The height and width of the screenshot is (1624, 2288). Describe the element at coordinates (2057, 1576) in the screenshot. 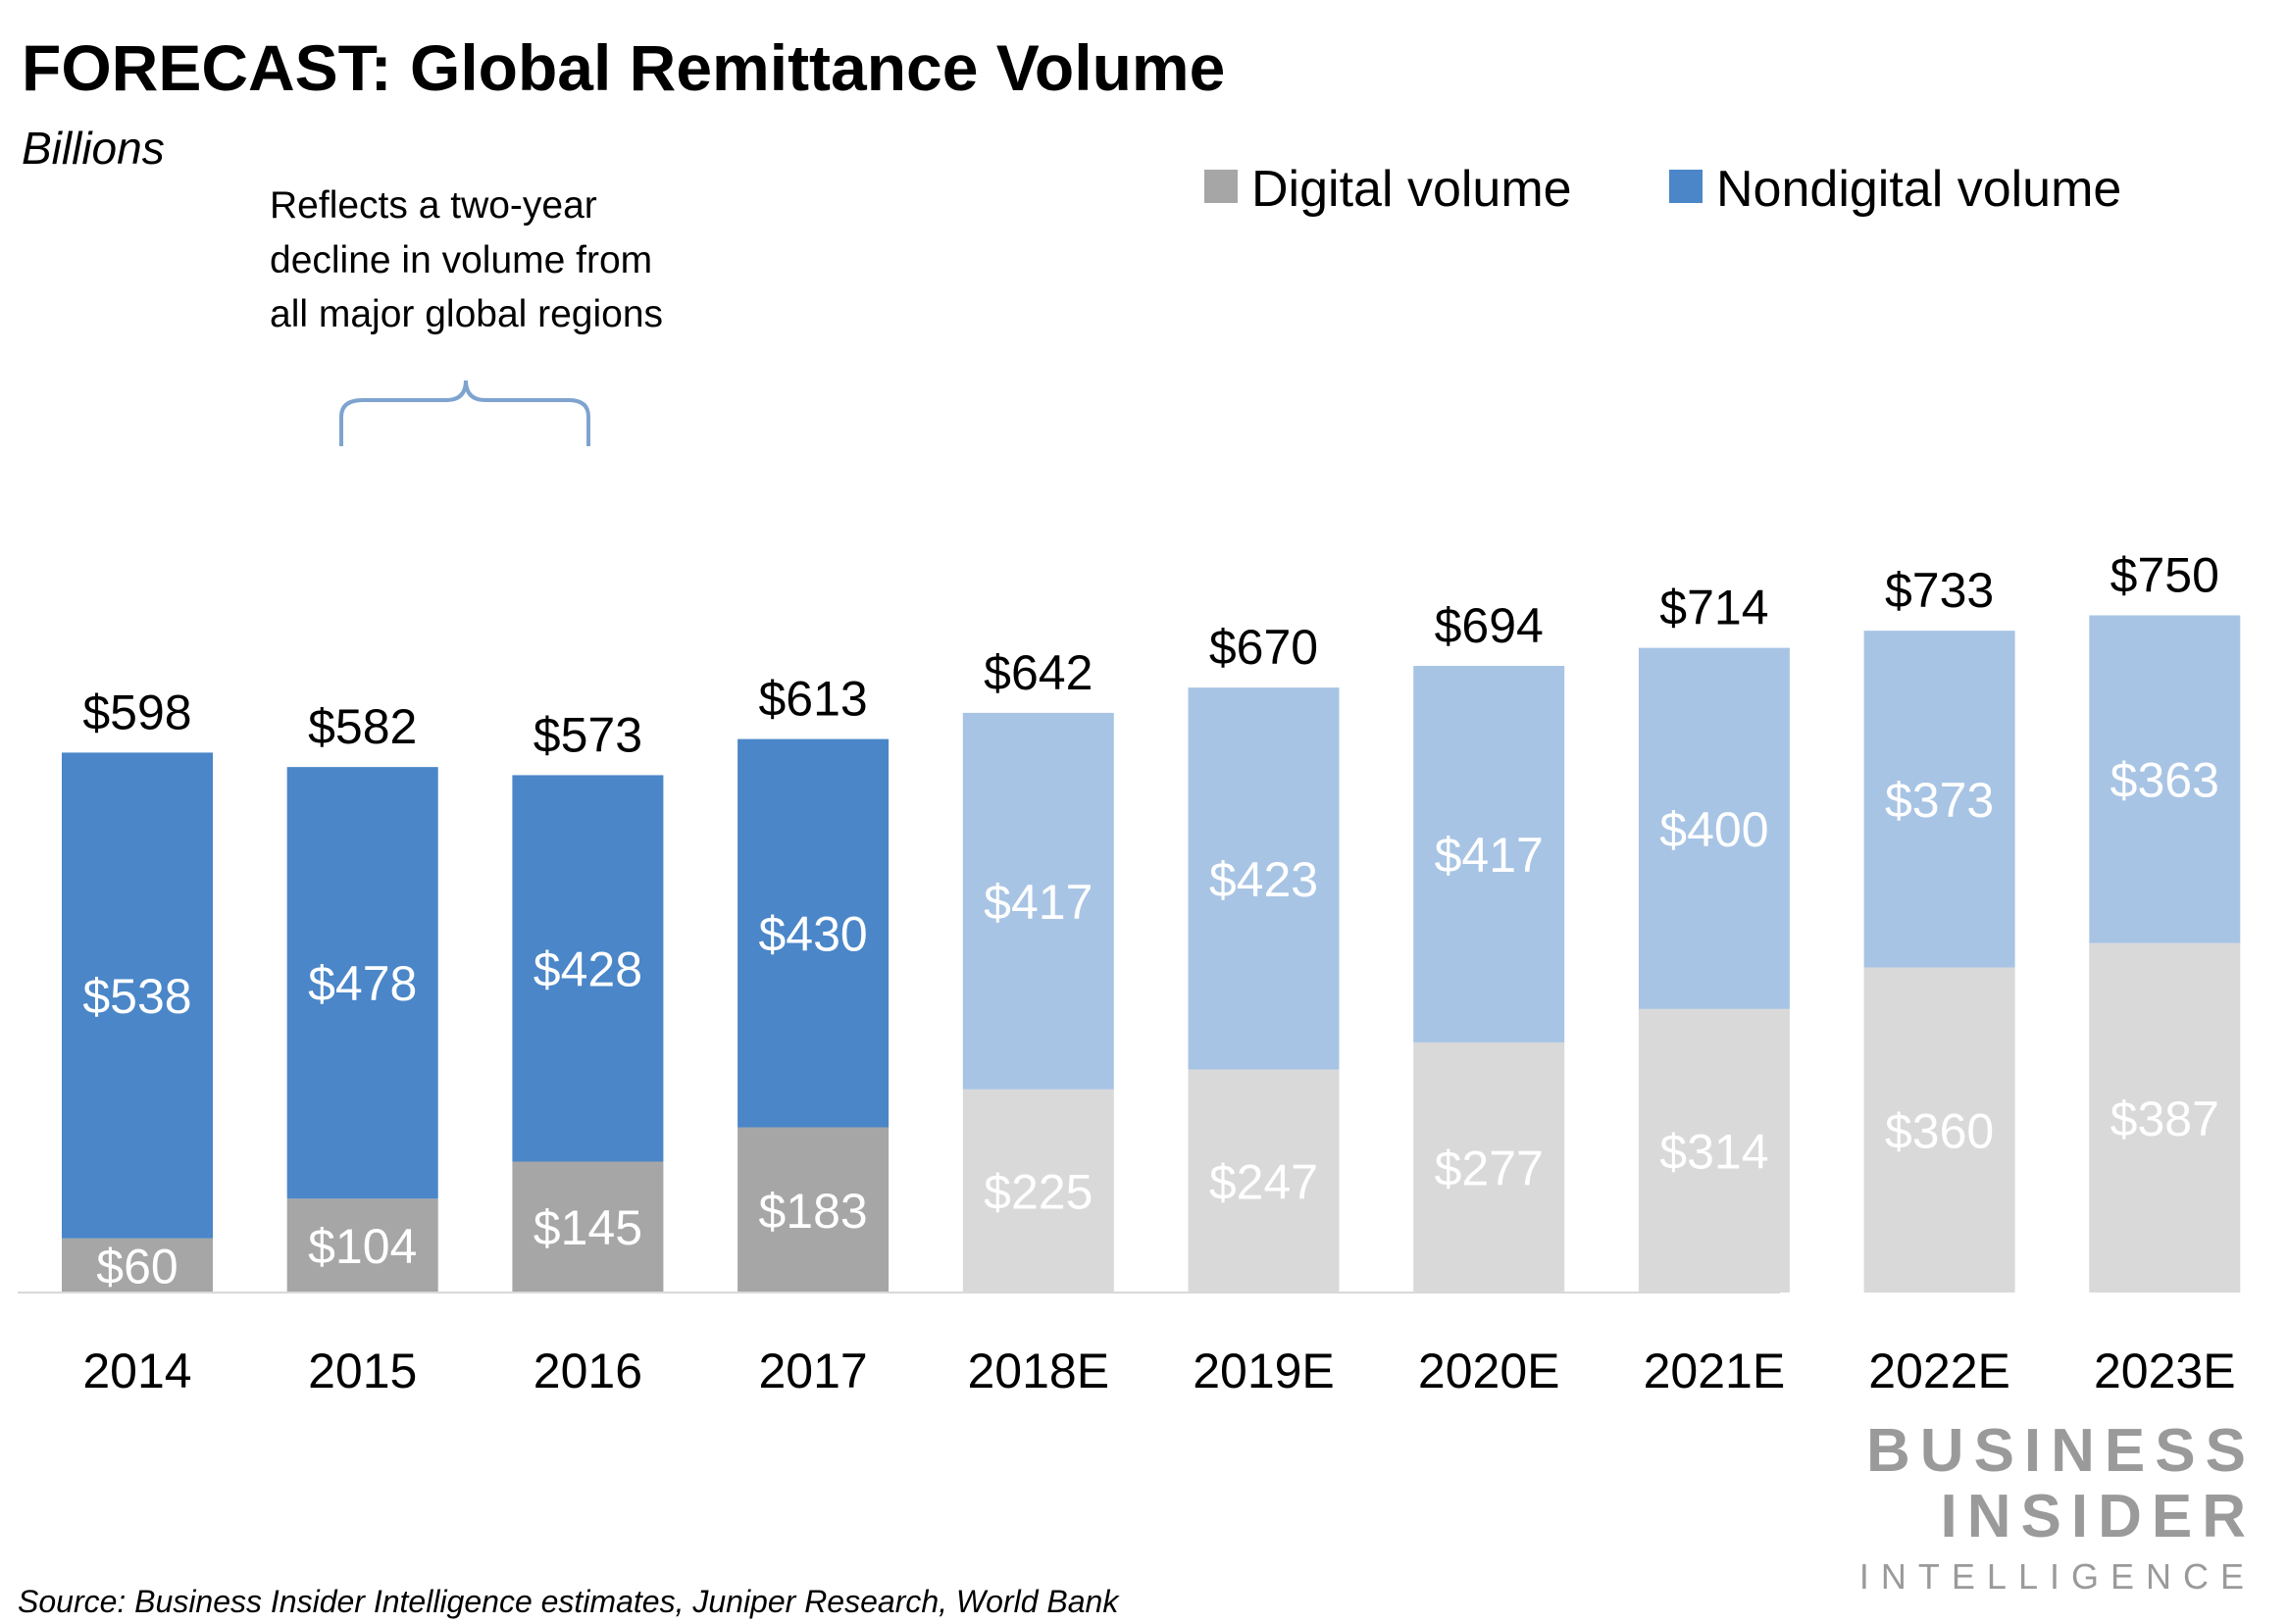

I see `logo-intelligence: INTELLIGENCE` at that location.